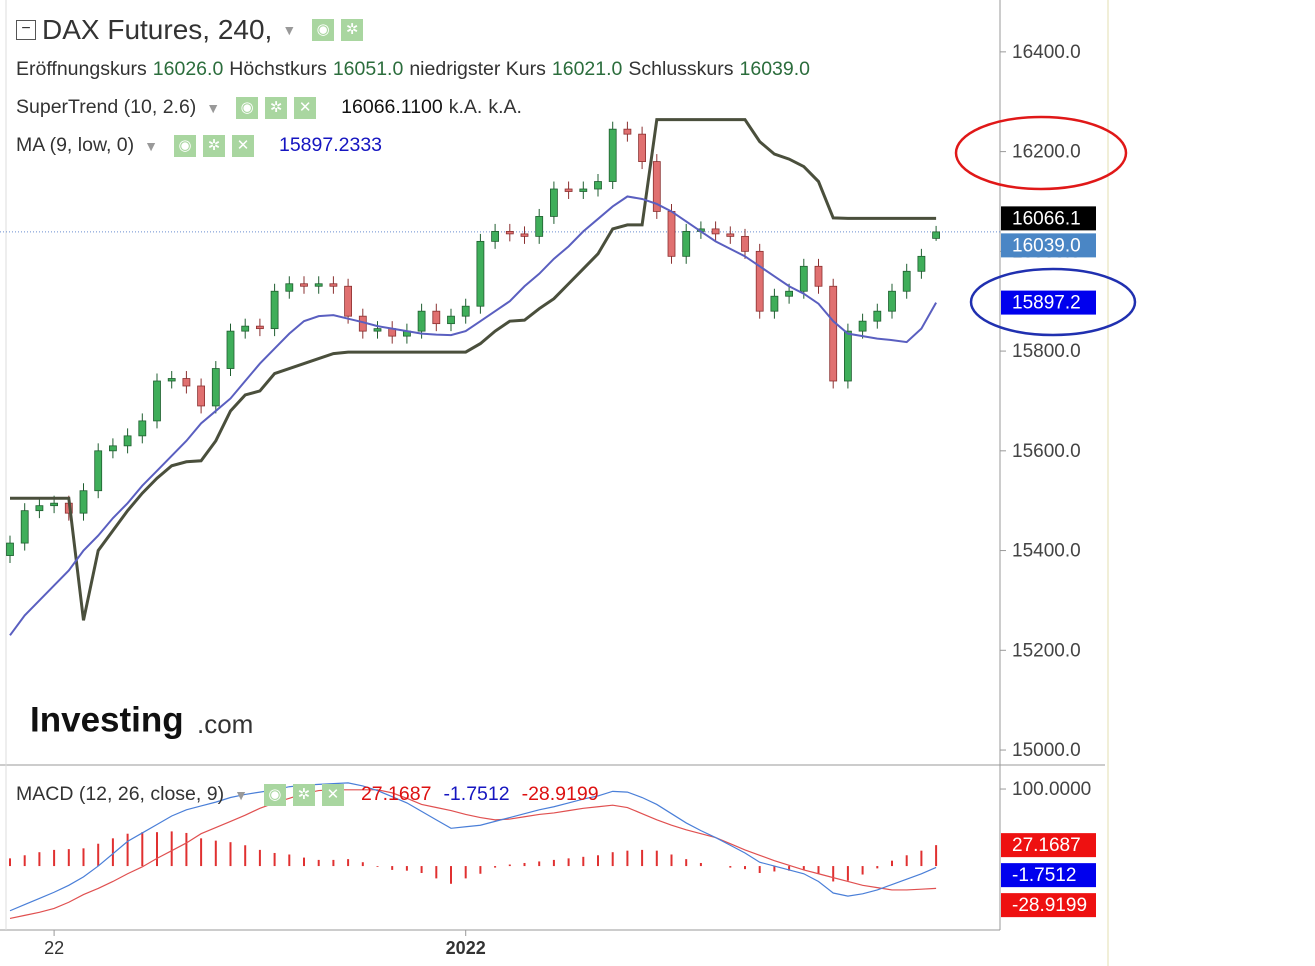  What do you see at coordinates (330, 145) in the screenshot?
I see `indicator-value: 15897.2333` at bounding box center [330, 145].